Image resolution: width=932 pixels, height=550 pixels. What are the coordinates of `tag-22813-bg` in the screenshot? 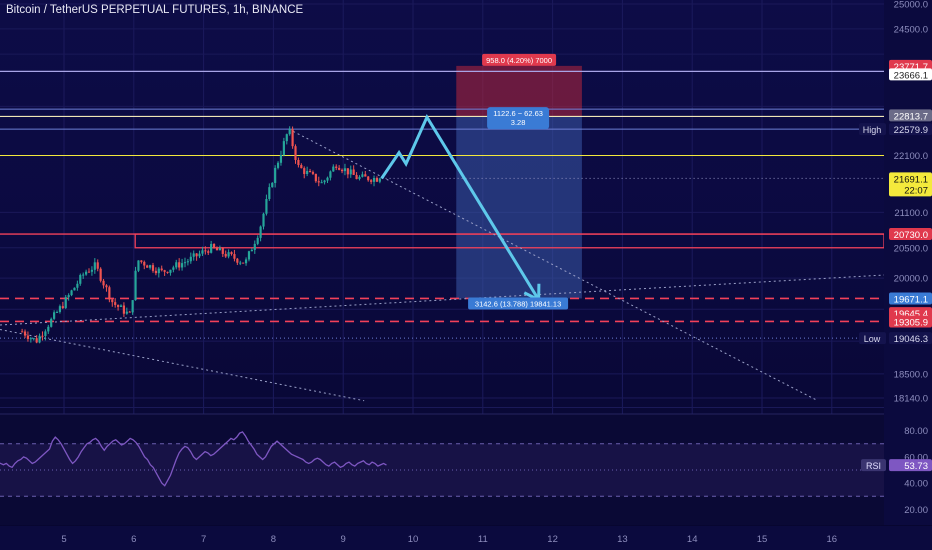 It's located at (910, 115).